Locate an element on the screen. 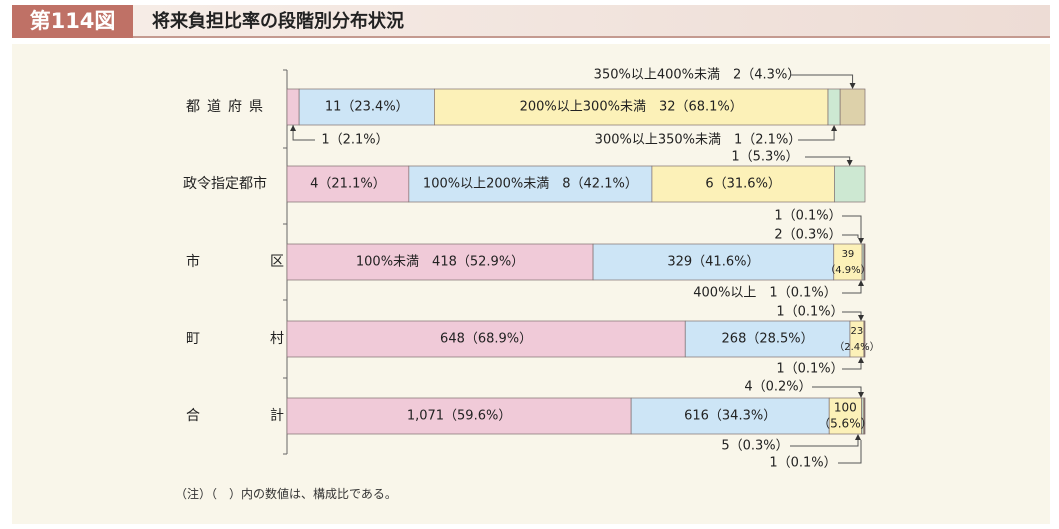 Image resolution: width=1059 pixels, height=529 pixels. category-label: 道 is located at coordinates (214, 107).